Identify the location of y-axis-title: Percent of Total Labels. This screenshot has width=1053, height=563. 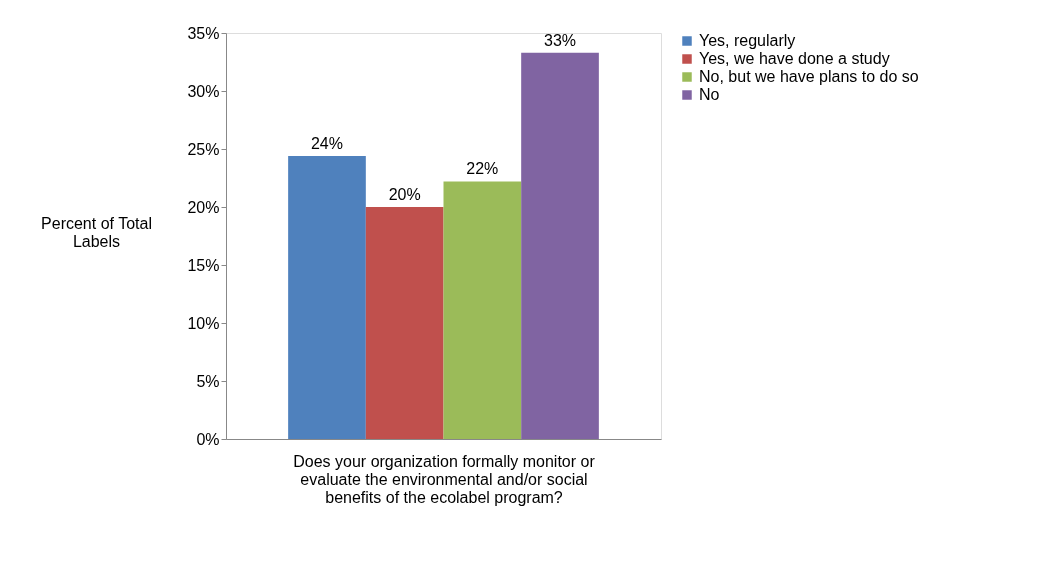
(96, 232).